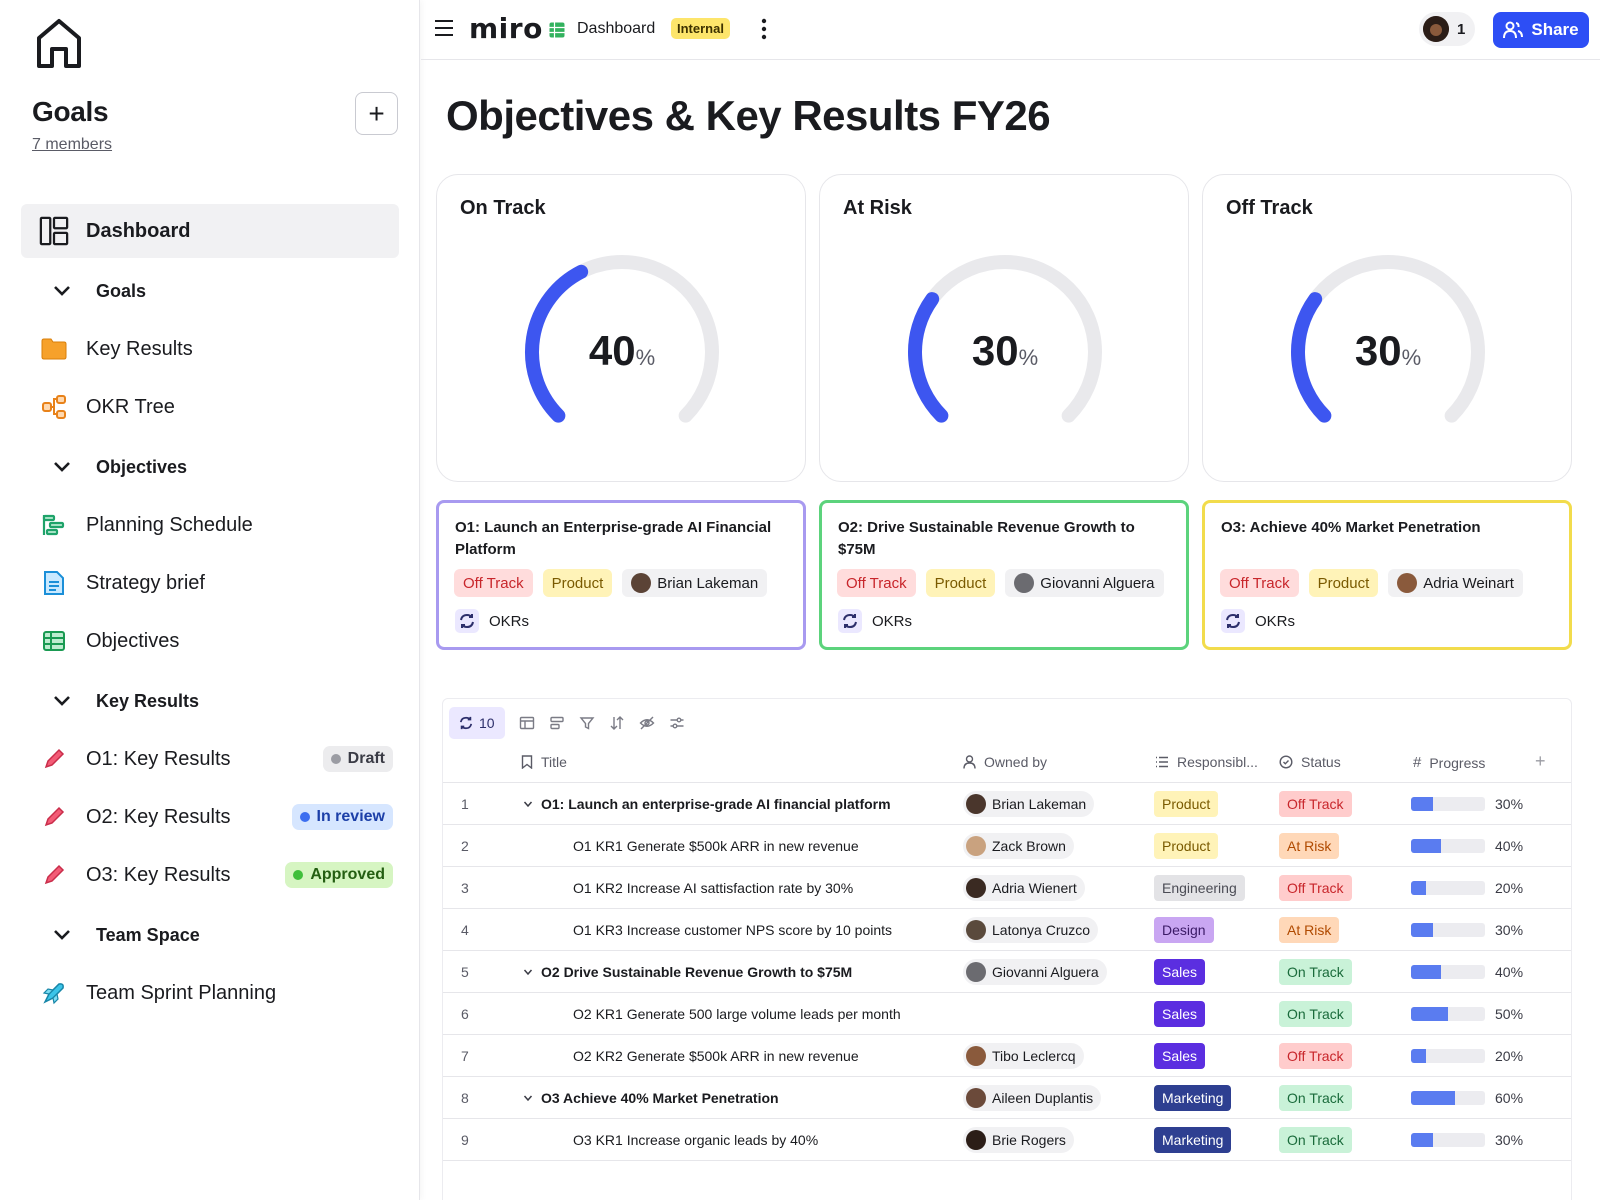 Image resolution: width=1600 pixels, height=1200 pixels. What do you see at coordinates (527, 723) in the screenshot?
I see `layout-icon` at bounding box center [527, 723].